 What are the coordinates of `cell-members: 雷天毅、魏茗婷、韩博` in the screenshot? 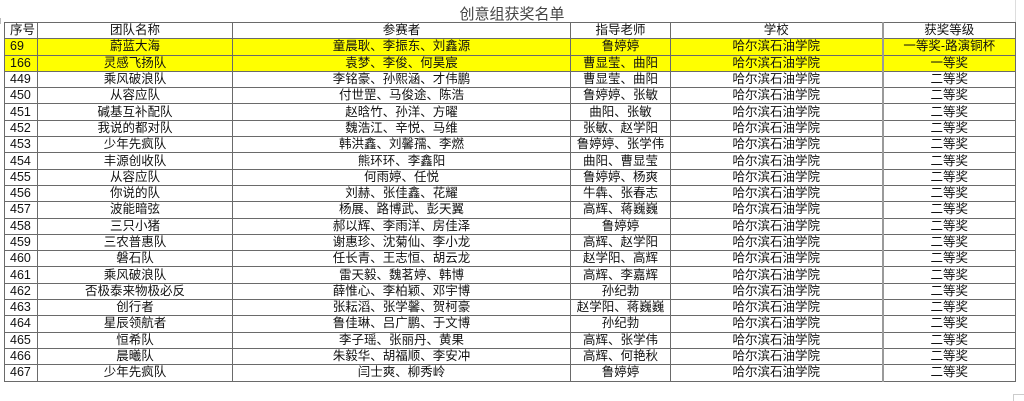 It's located at (401, 275).